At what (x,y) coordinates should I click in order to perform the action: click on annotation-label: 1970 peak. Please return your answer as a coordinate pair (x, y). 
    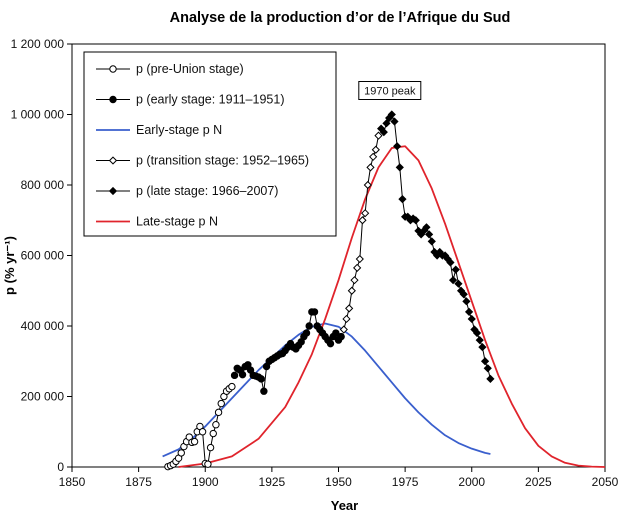
    Looking at the image, I should click on (390, 92).